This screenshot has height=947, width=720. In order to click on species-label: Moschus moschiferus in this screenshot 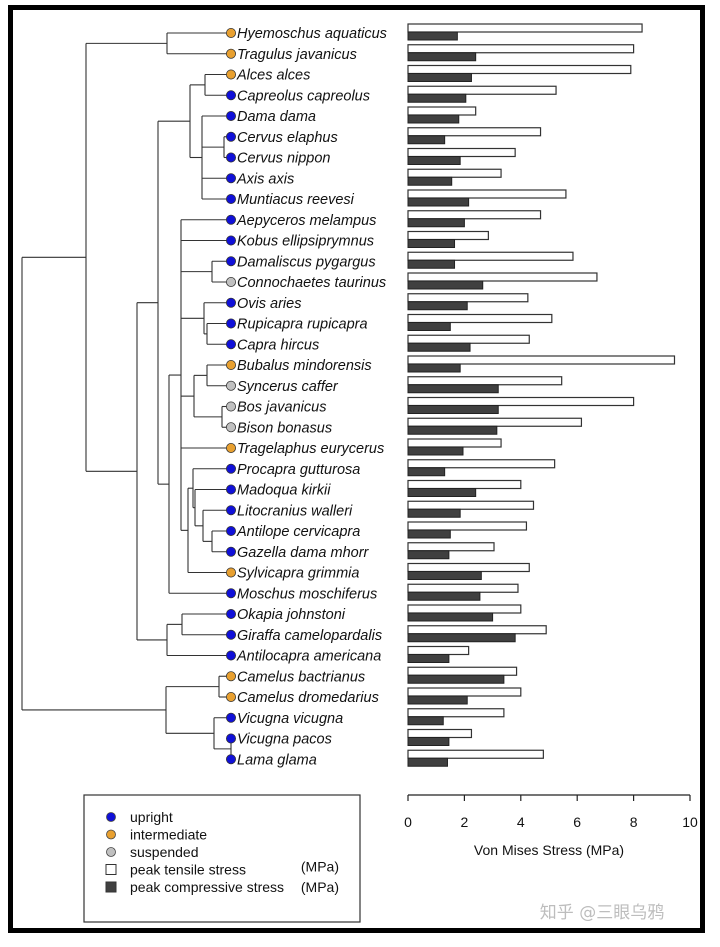, I will do `click(307, 594)`.